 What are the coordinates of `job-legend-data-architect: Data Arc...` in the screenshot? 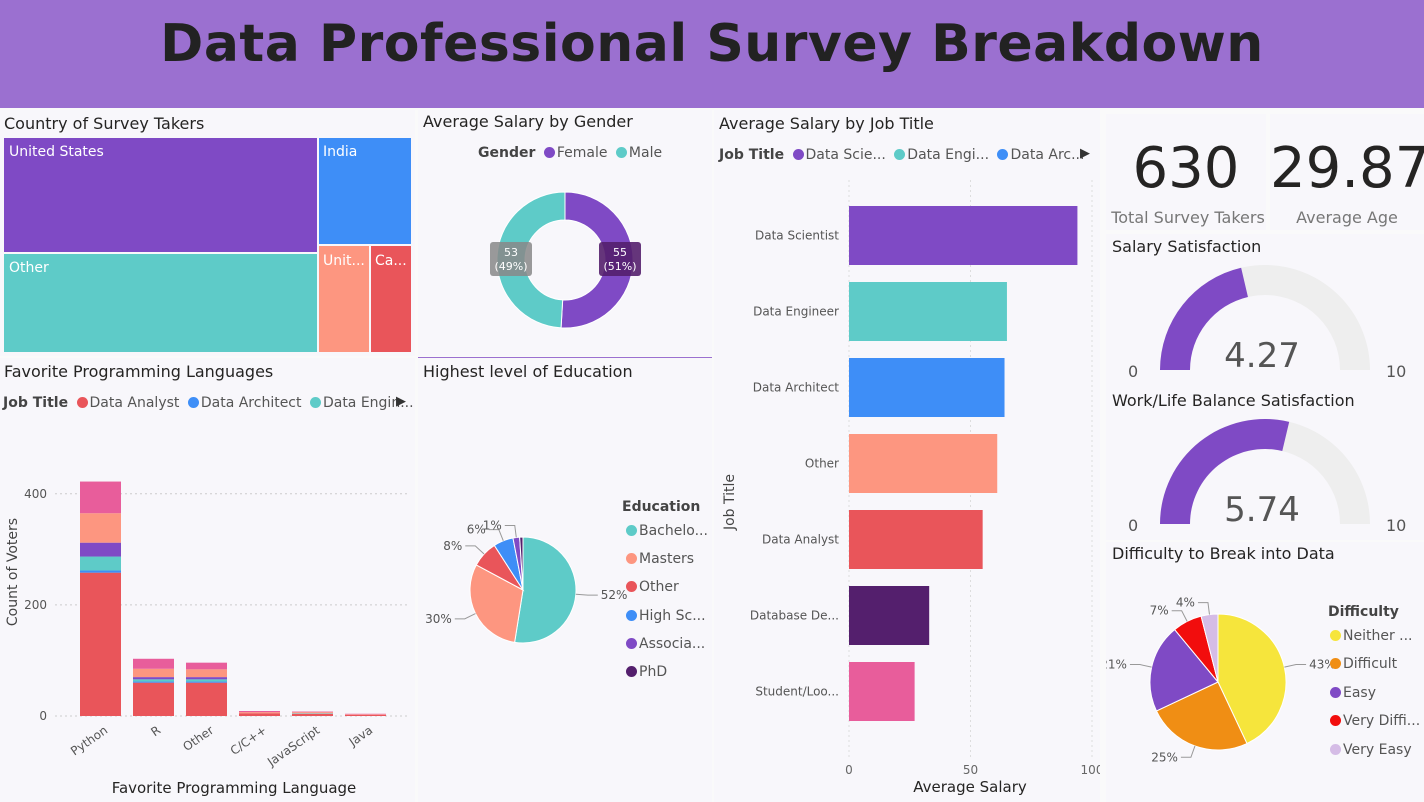 It's located at (1047, 155).